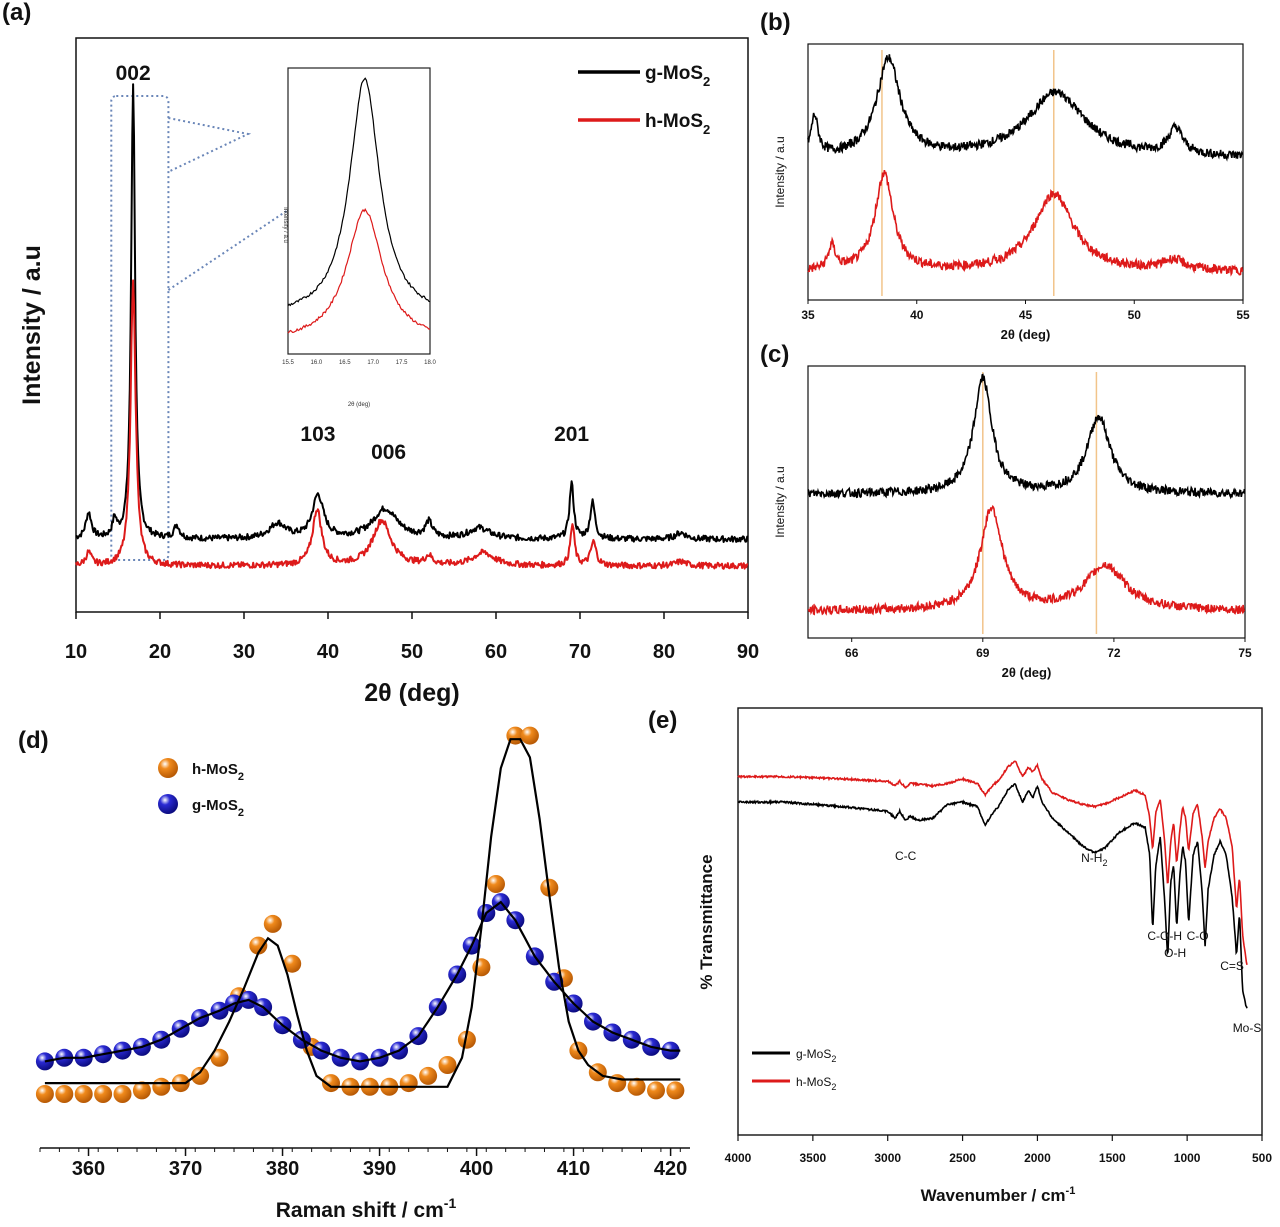  I want to click on x-tick-label-75: 75, so click(1245, 653).